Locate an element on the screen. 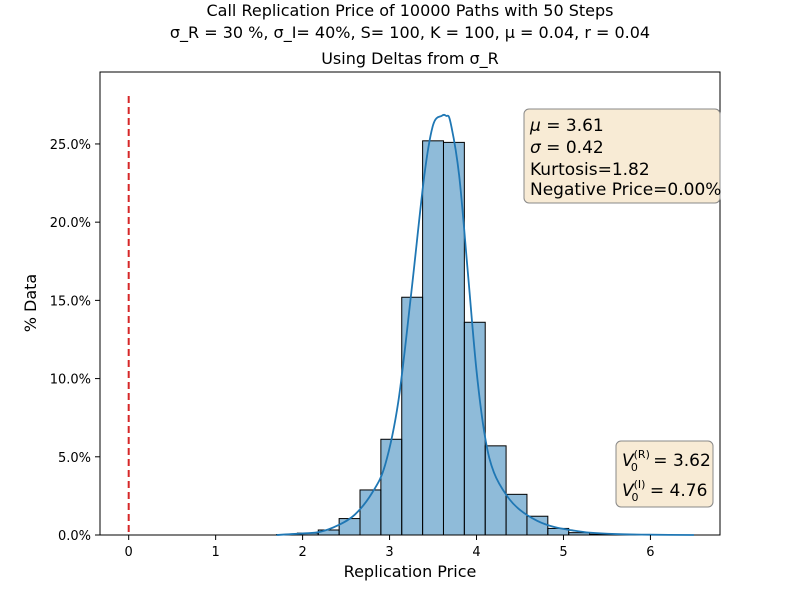  stats-mean: μ = 3.61 is located at coordinates (566, 126).